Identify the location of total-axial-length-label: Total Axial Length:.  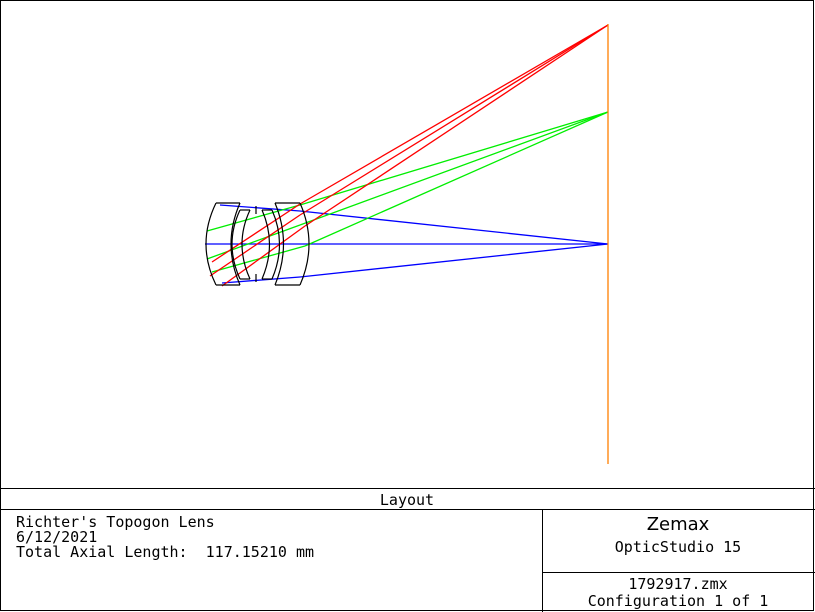
(102, 552).